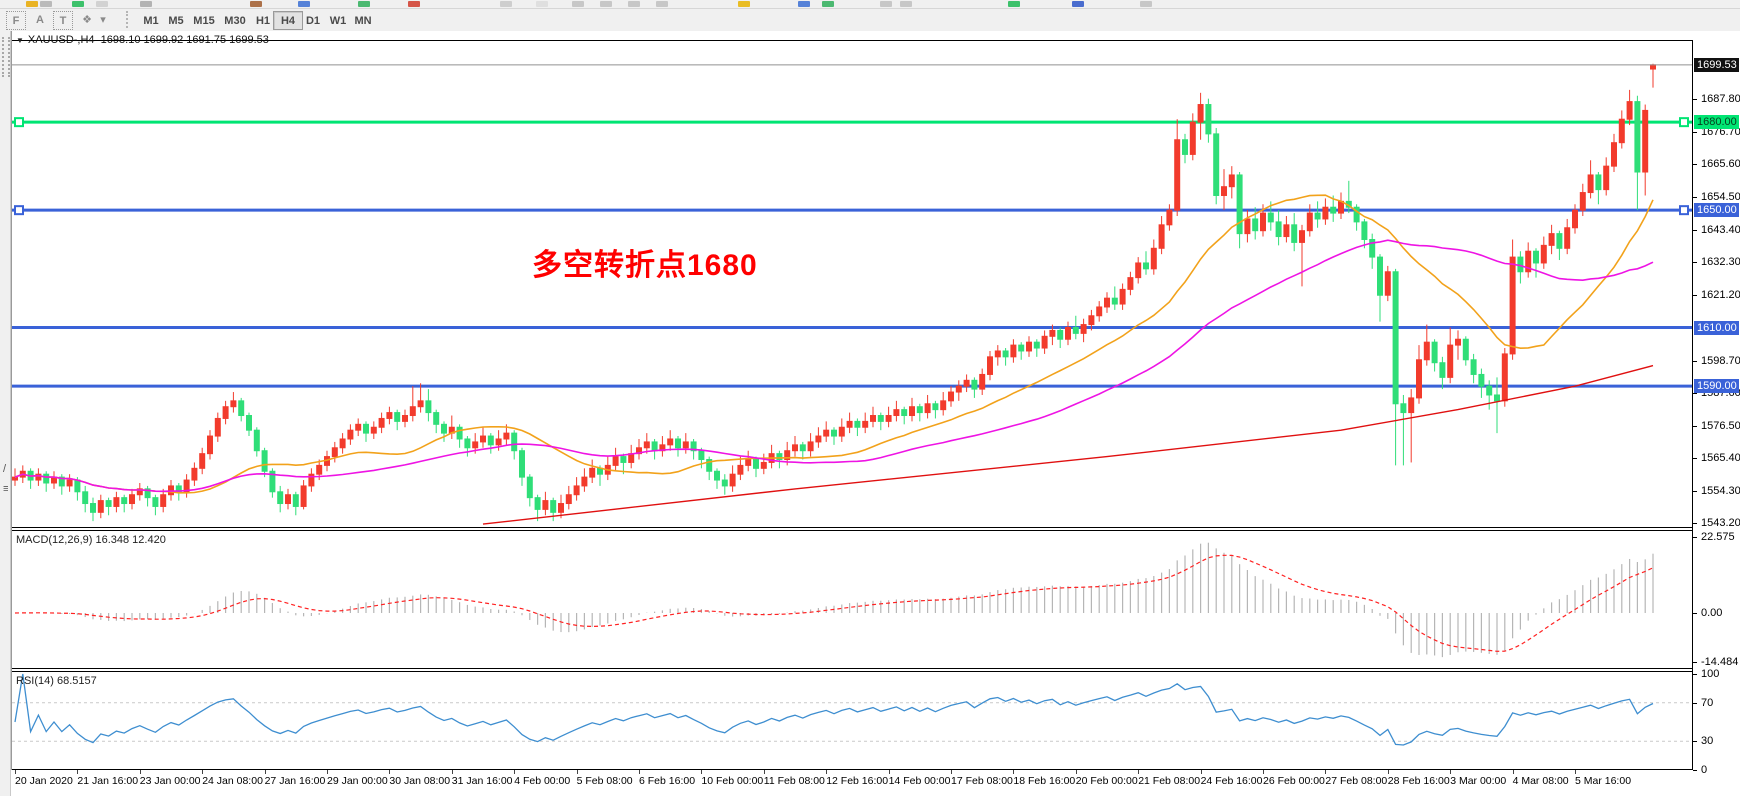 This screenshot has width=1740, height=796. I want to click on price-badge-1610.00: 1610.00, so click(1716, 327).